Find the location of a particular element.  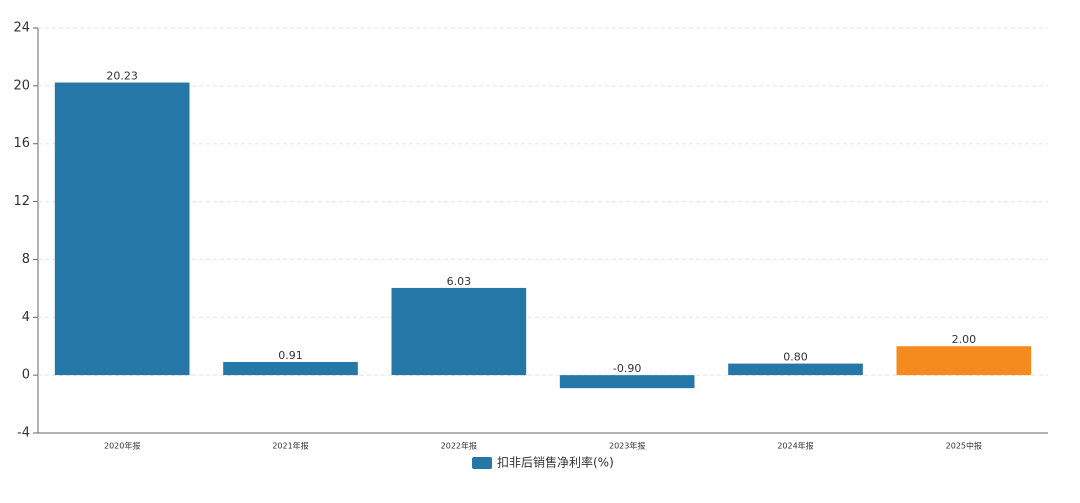

value-label: 20.23 is located at coordinates (122, 76).